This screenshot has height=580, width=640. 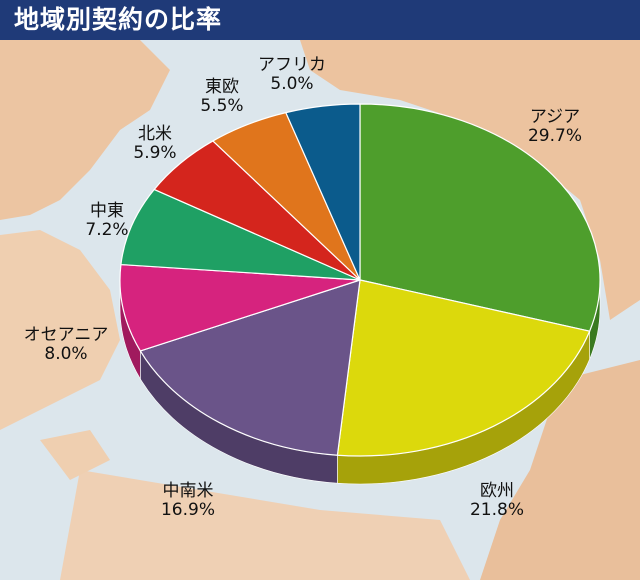 I want to click on slice-0-value: 29.7%, so click(x=555, y=136).